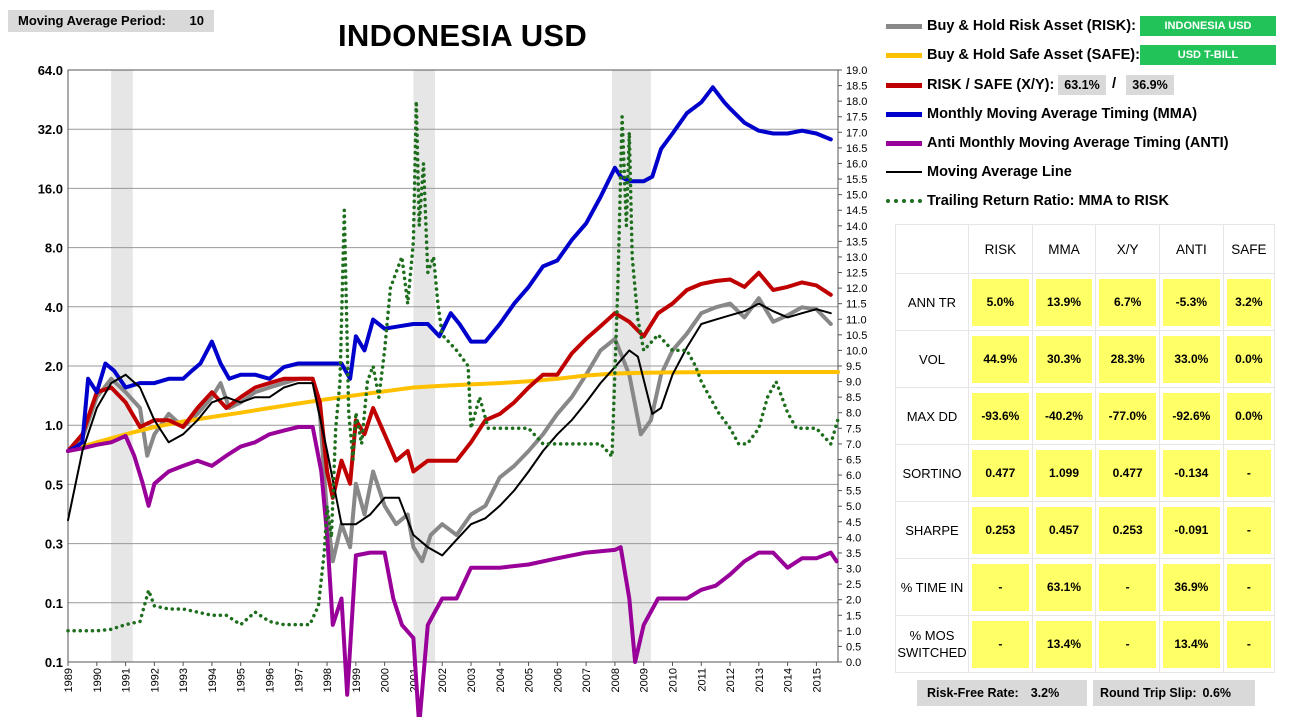  I want to click on stats-row: ANN TR 5.0% 13.9% 6.7% -5.3% 3.2%, so click(1085, 302).